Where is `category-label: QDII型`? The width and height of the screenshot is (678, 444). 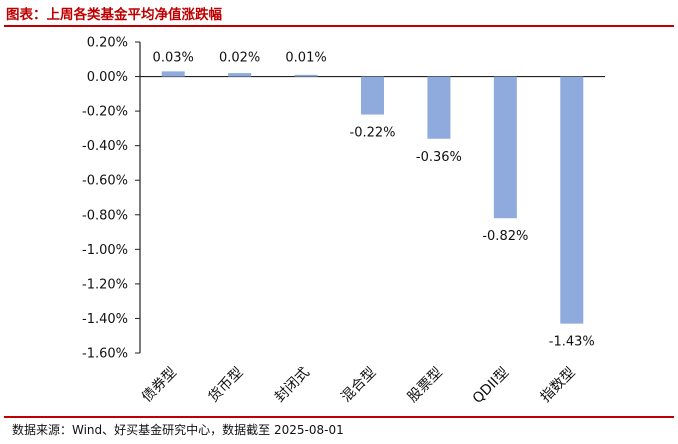 category-label: QDII型 is located at coordinates (491, 386).